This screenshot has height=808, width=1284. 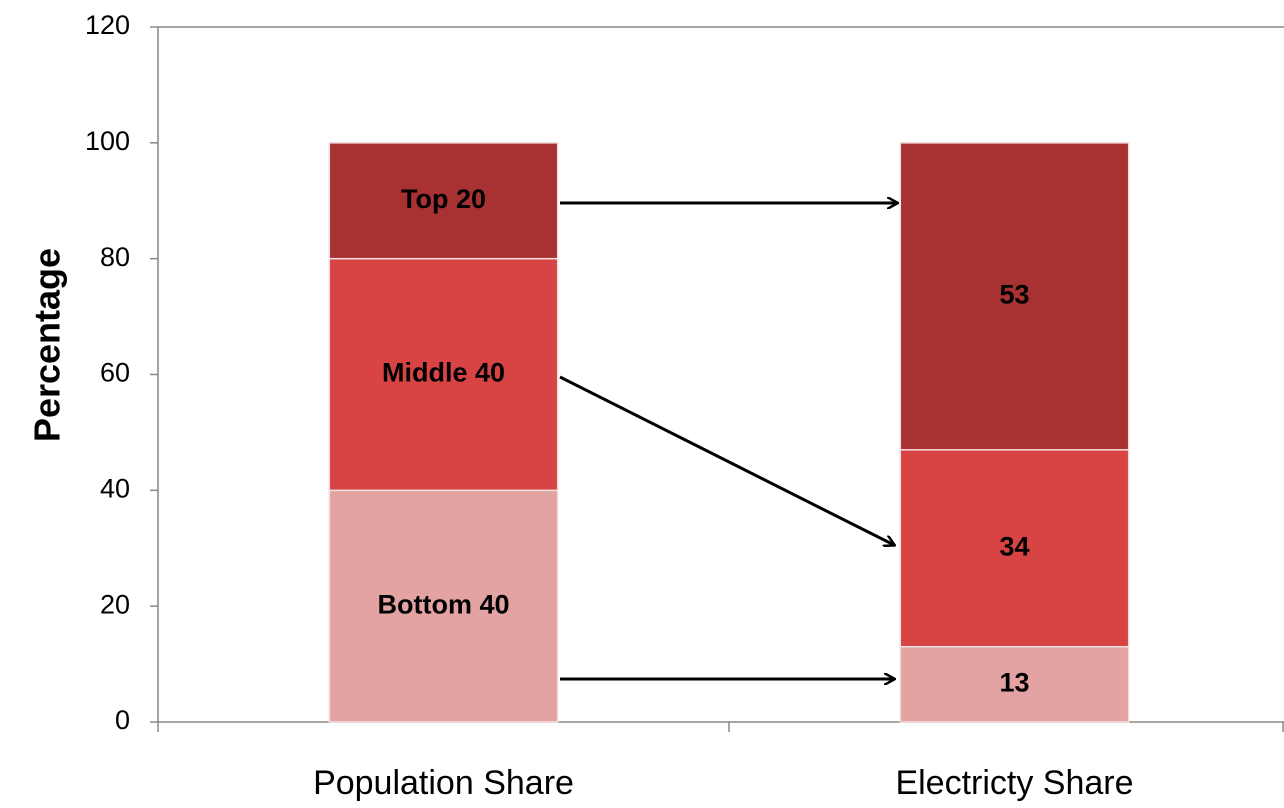 I want to click on y-axis-title: Percentage, so click(x=47, y=345).